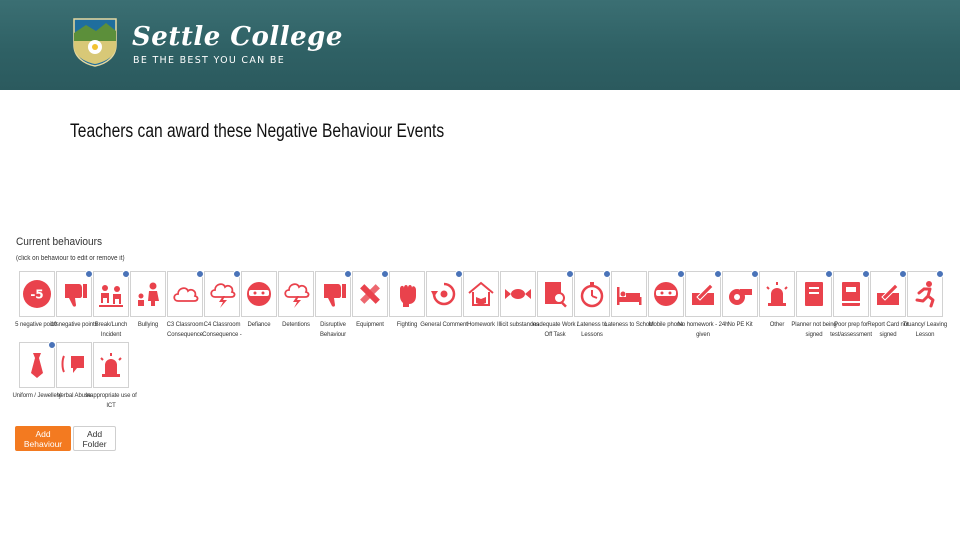  I want to click on brand-tagline: BE THE BEST YOU CAN BE, so click(209, 60).